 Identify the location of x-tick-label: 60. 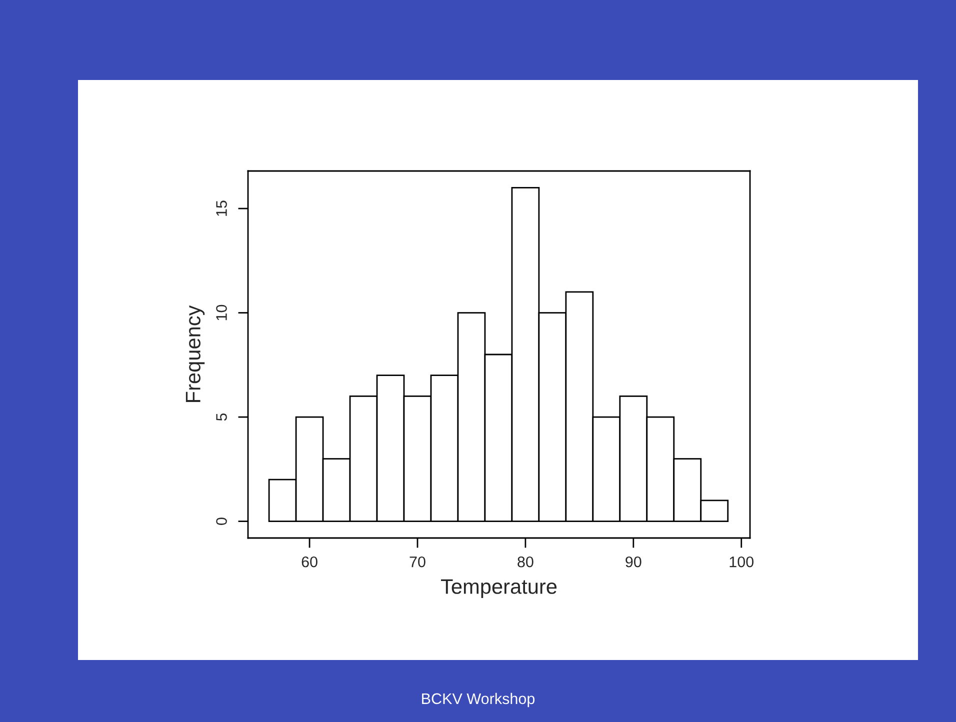
(310, 562).